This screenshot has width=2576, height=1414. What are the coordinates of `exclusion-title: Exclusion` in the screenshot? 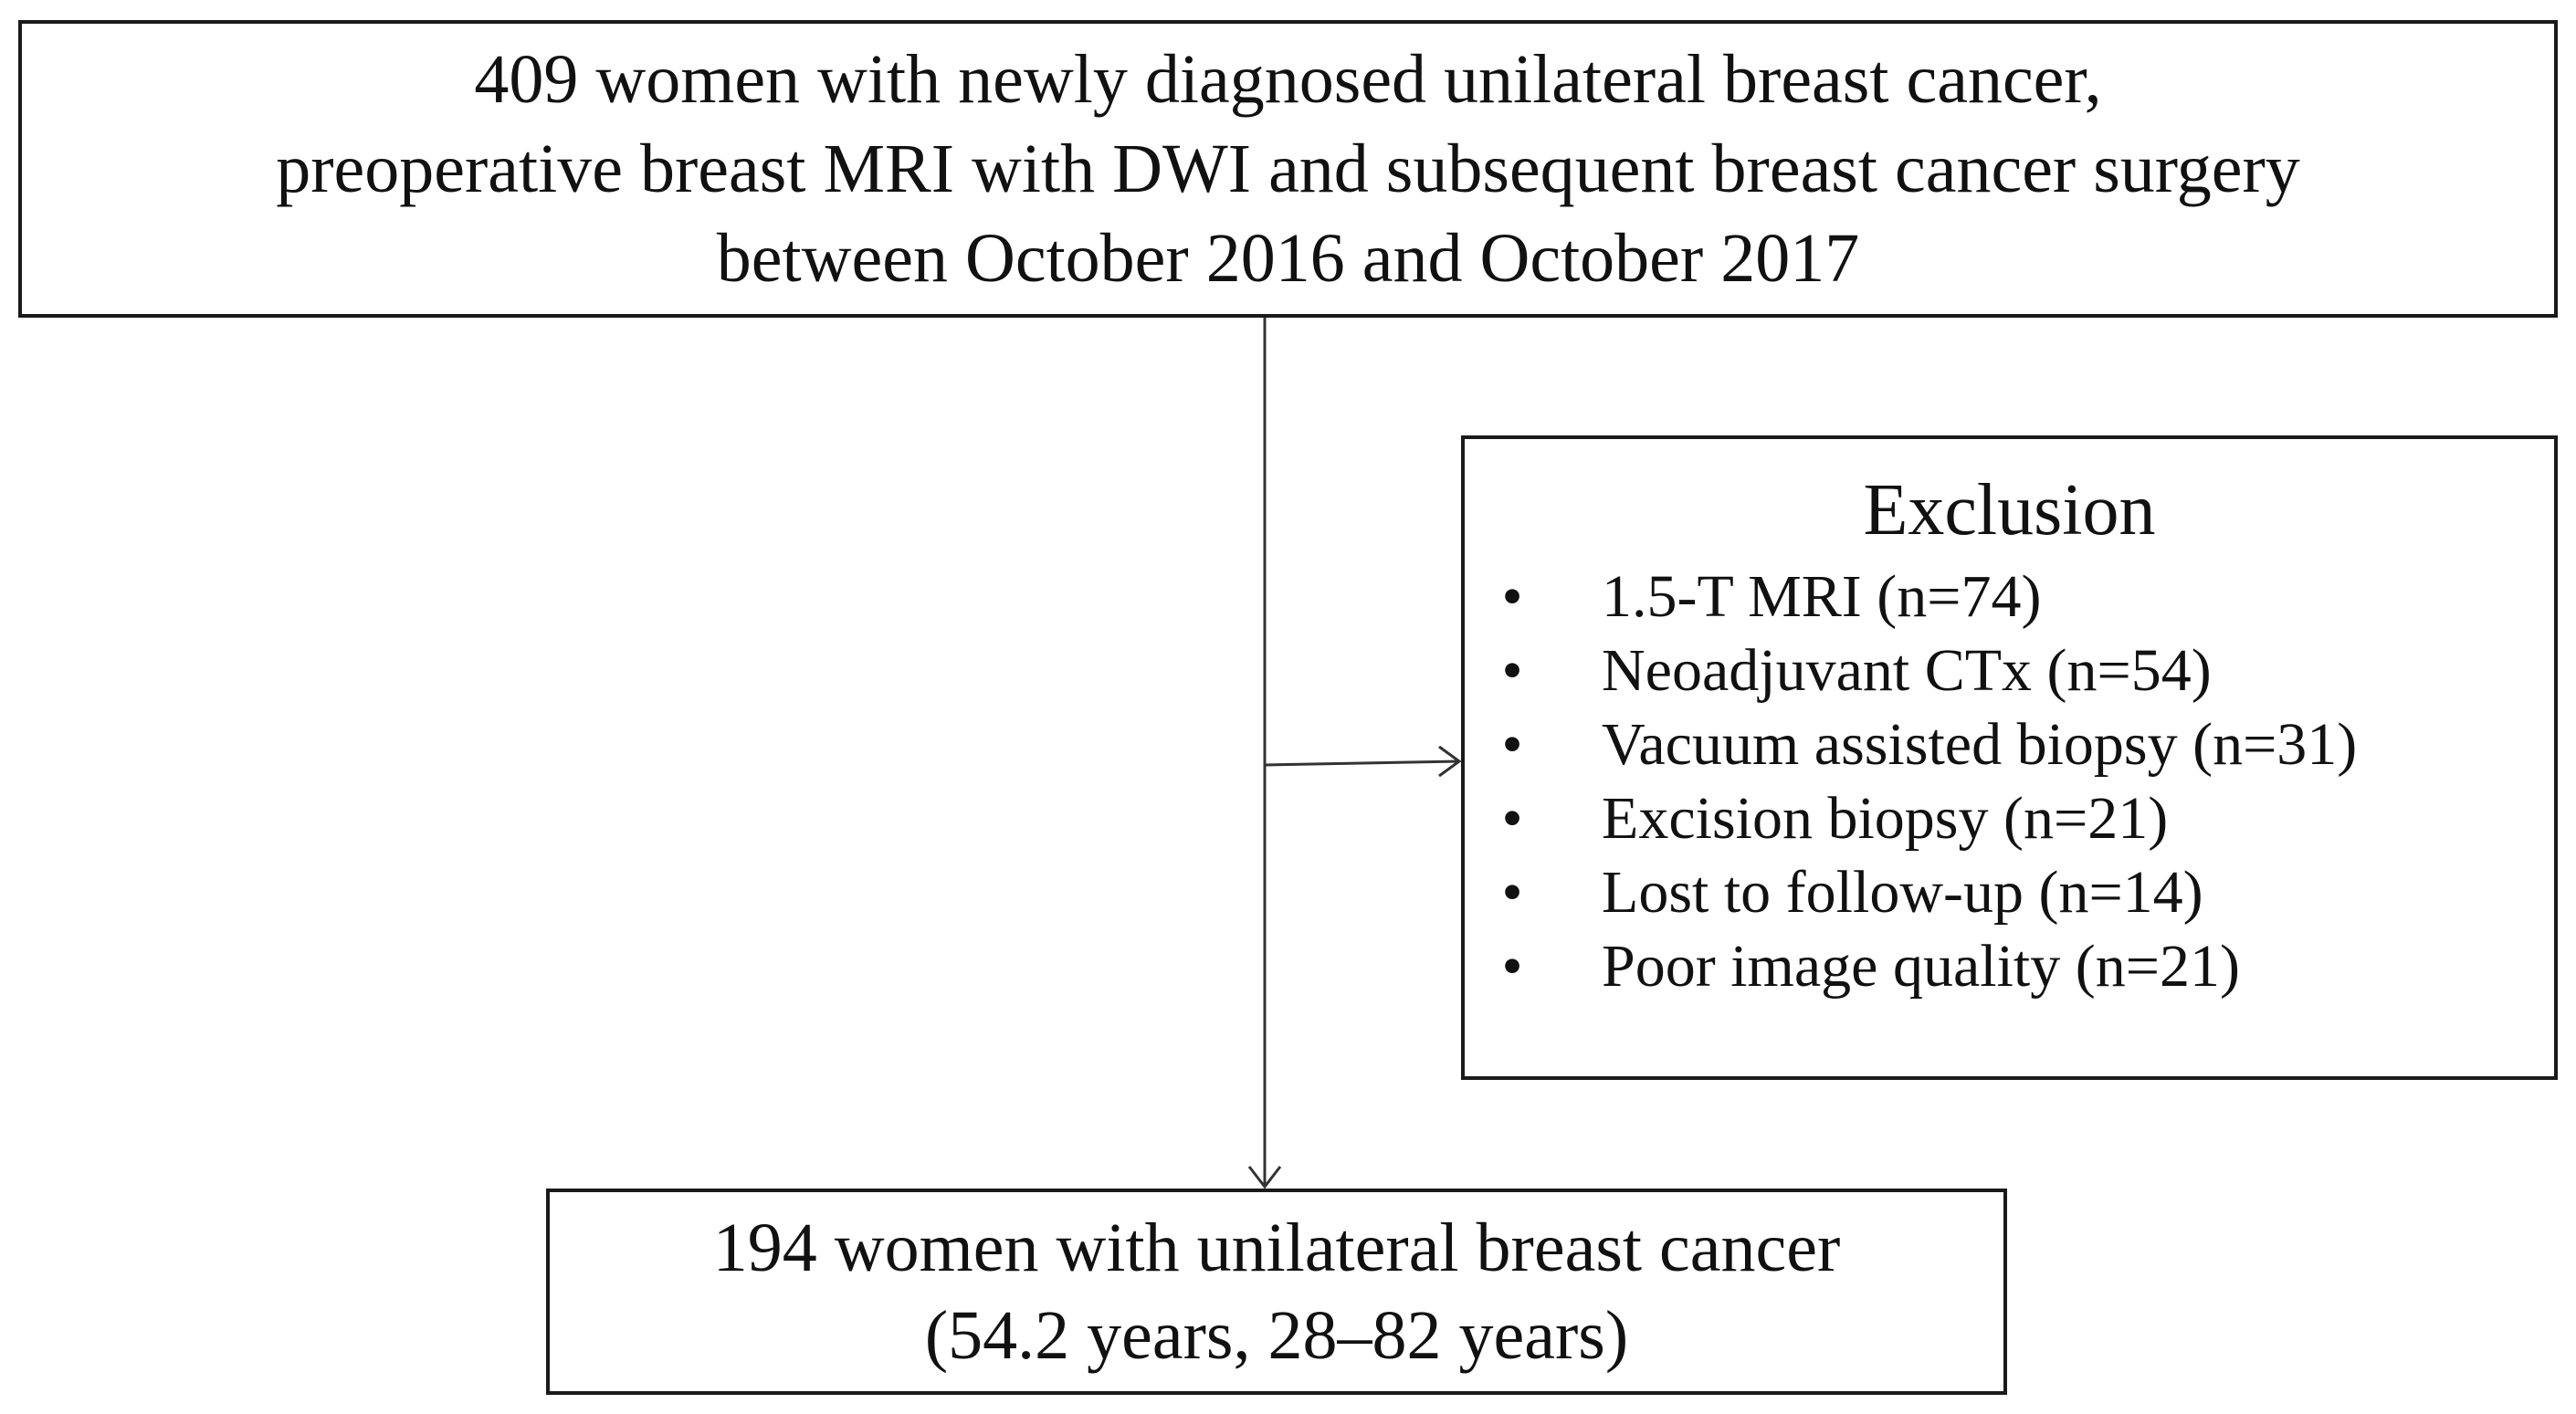 It's located at (2009, 510).